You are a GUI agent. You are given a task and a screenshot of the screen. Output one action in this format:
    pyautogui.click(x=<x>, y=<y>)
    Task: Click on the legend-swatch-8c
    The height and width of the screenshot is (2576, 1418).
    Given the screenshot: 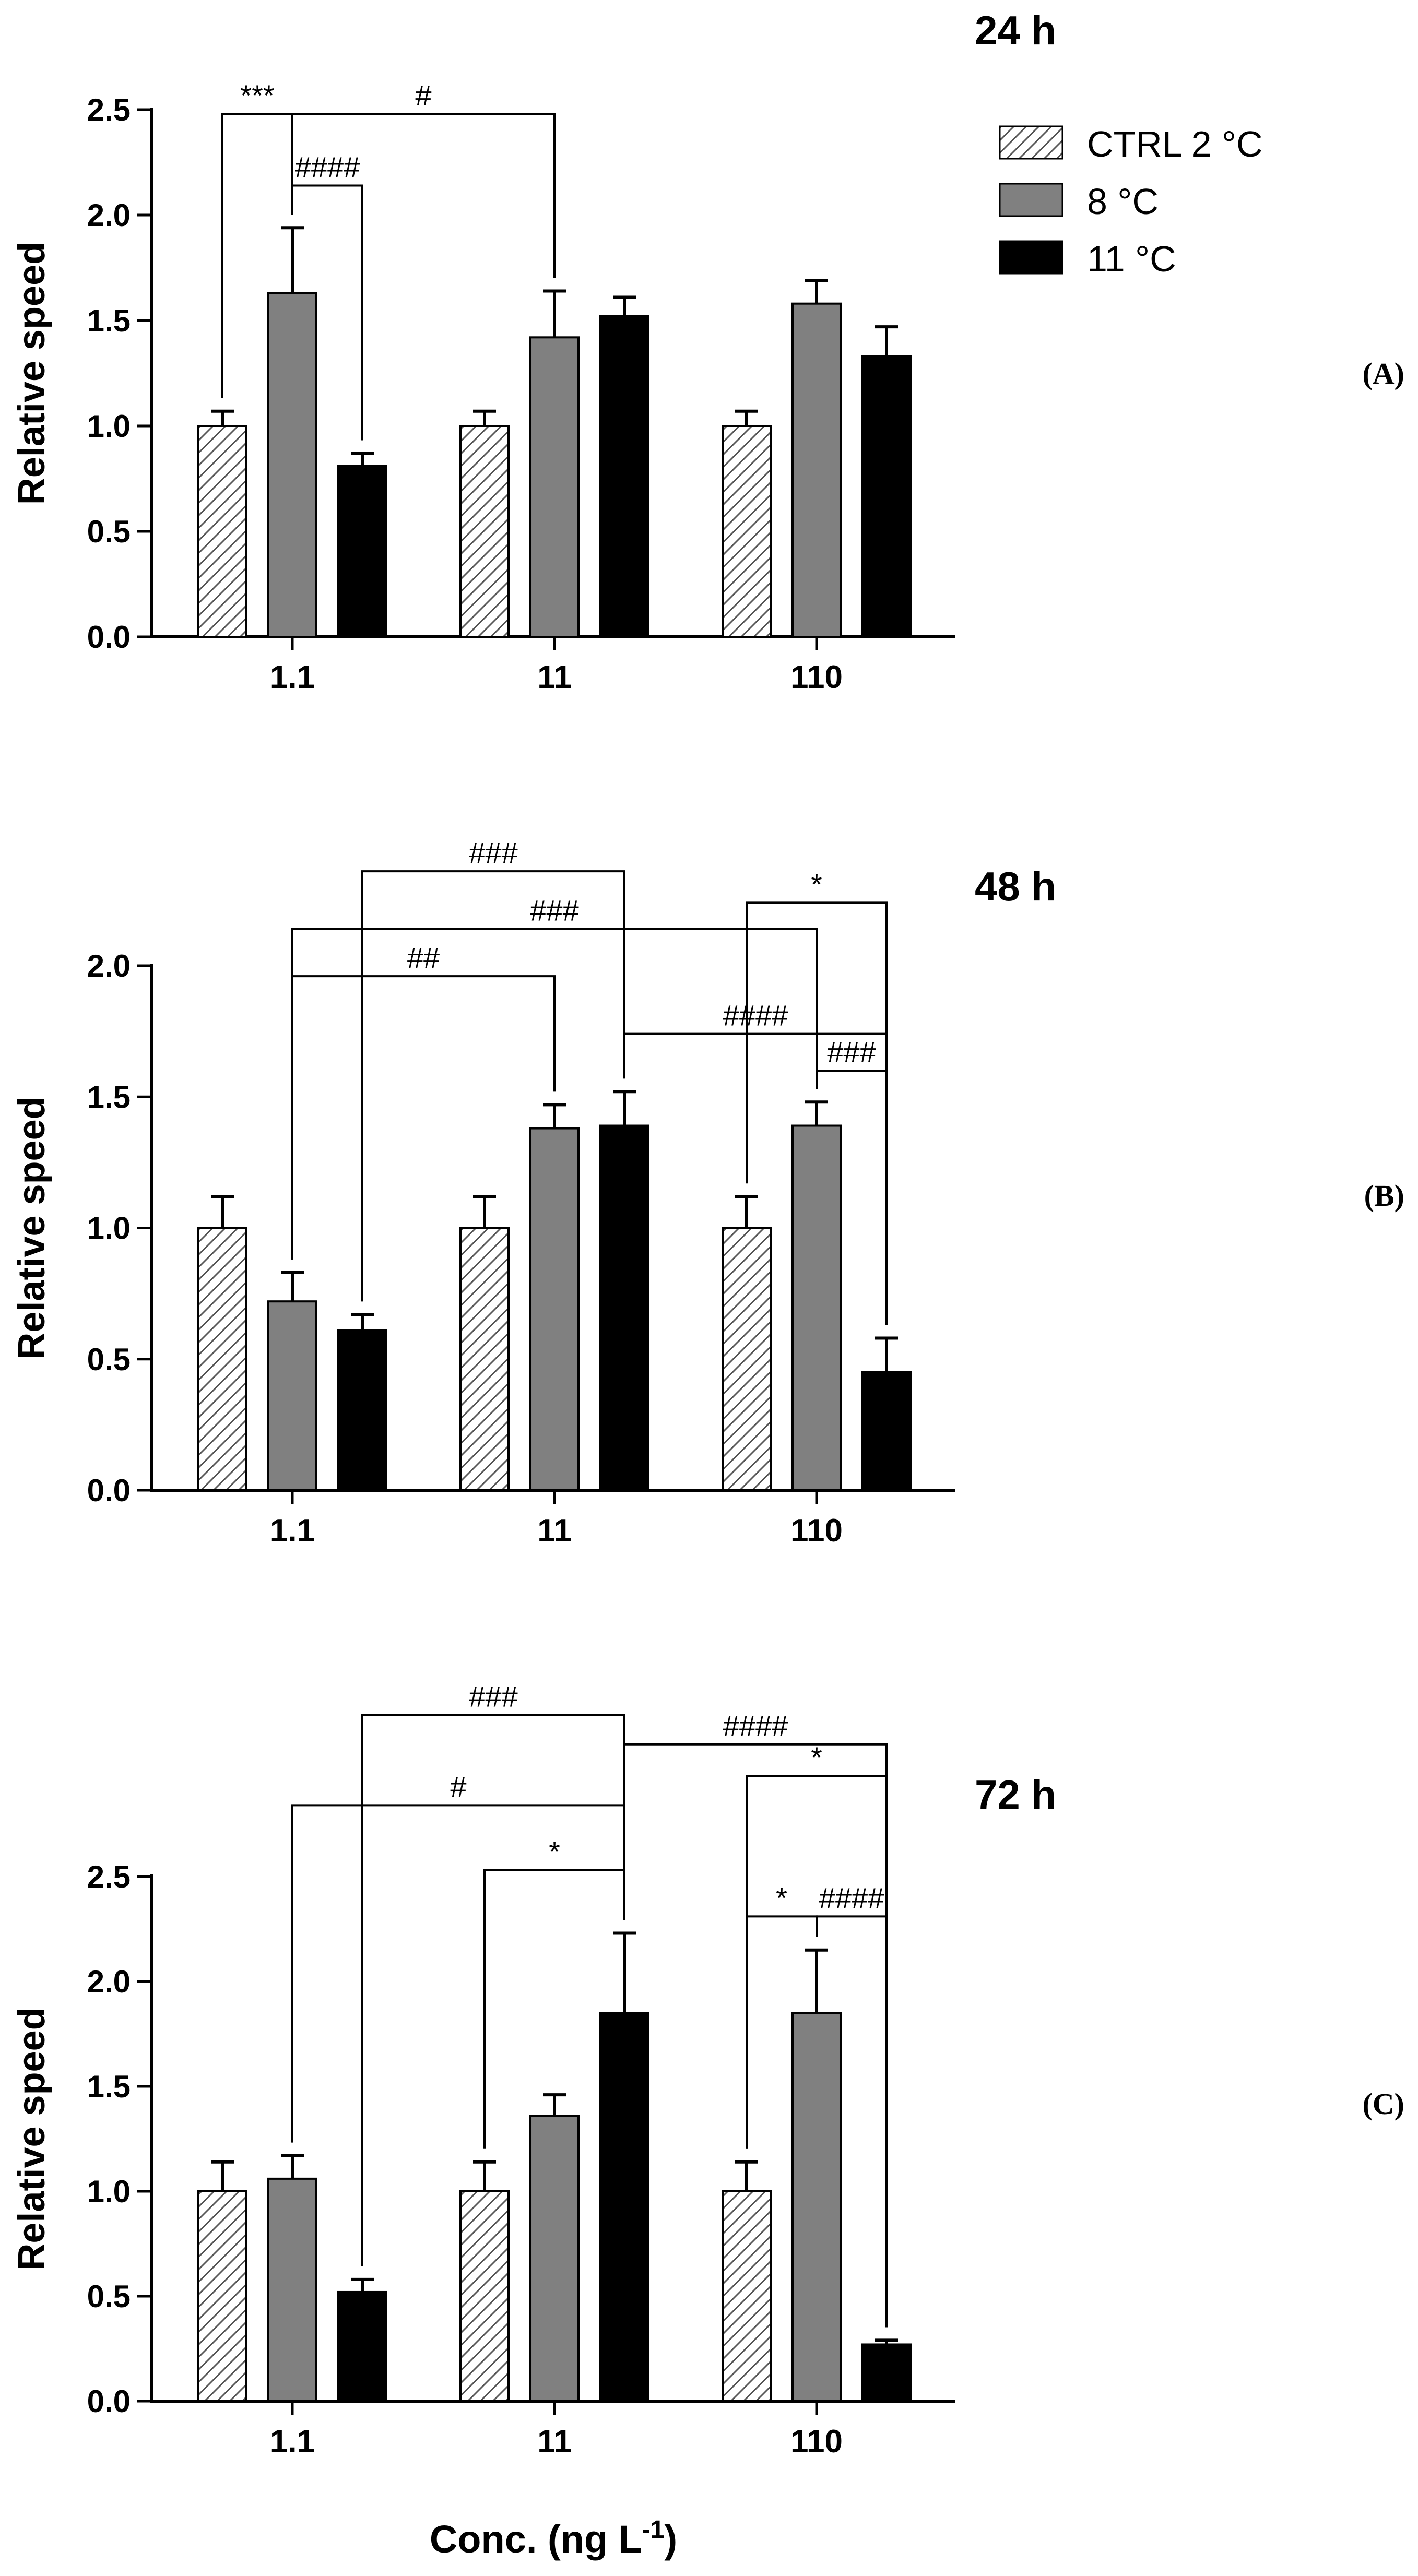 What is the action you would take?
    pyautogui.click(x=1031, y=200)
    